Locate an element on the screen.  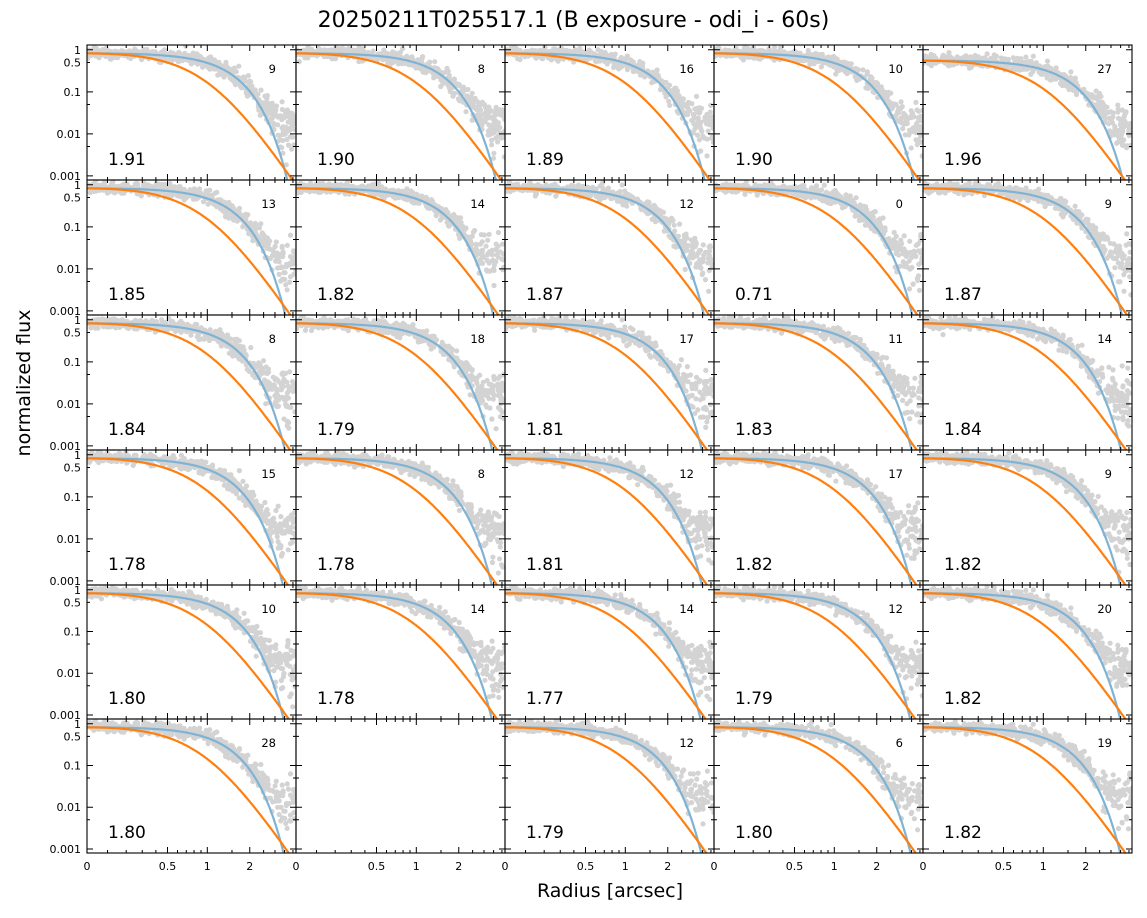
star-count-label: 11 is located at coordinates (895, 339).